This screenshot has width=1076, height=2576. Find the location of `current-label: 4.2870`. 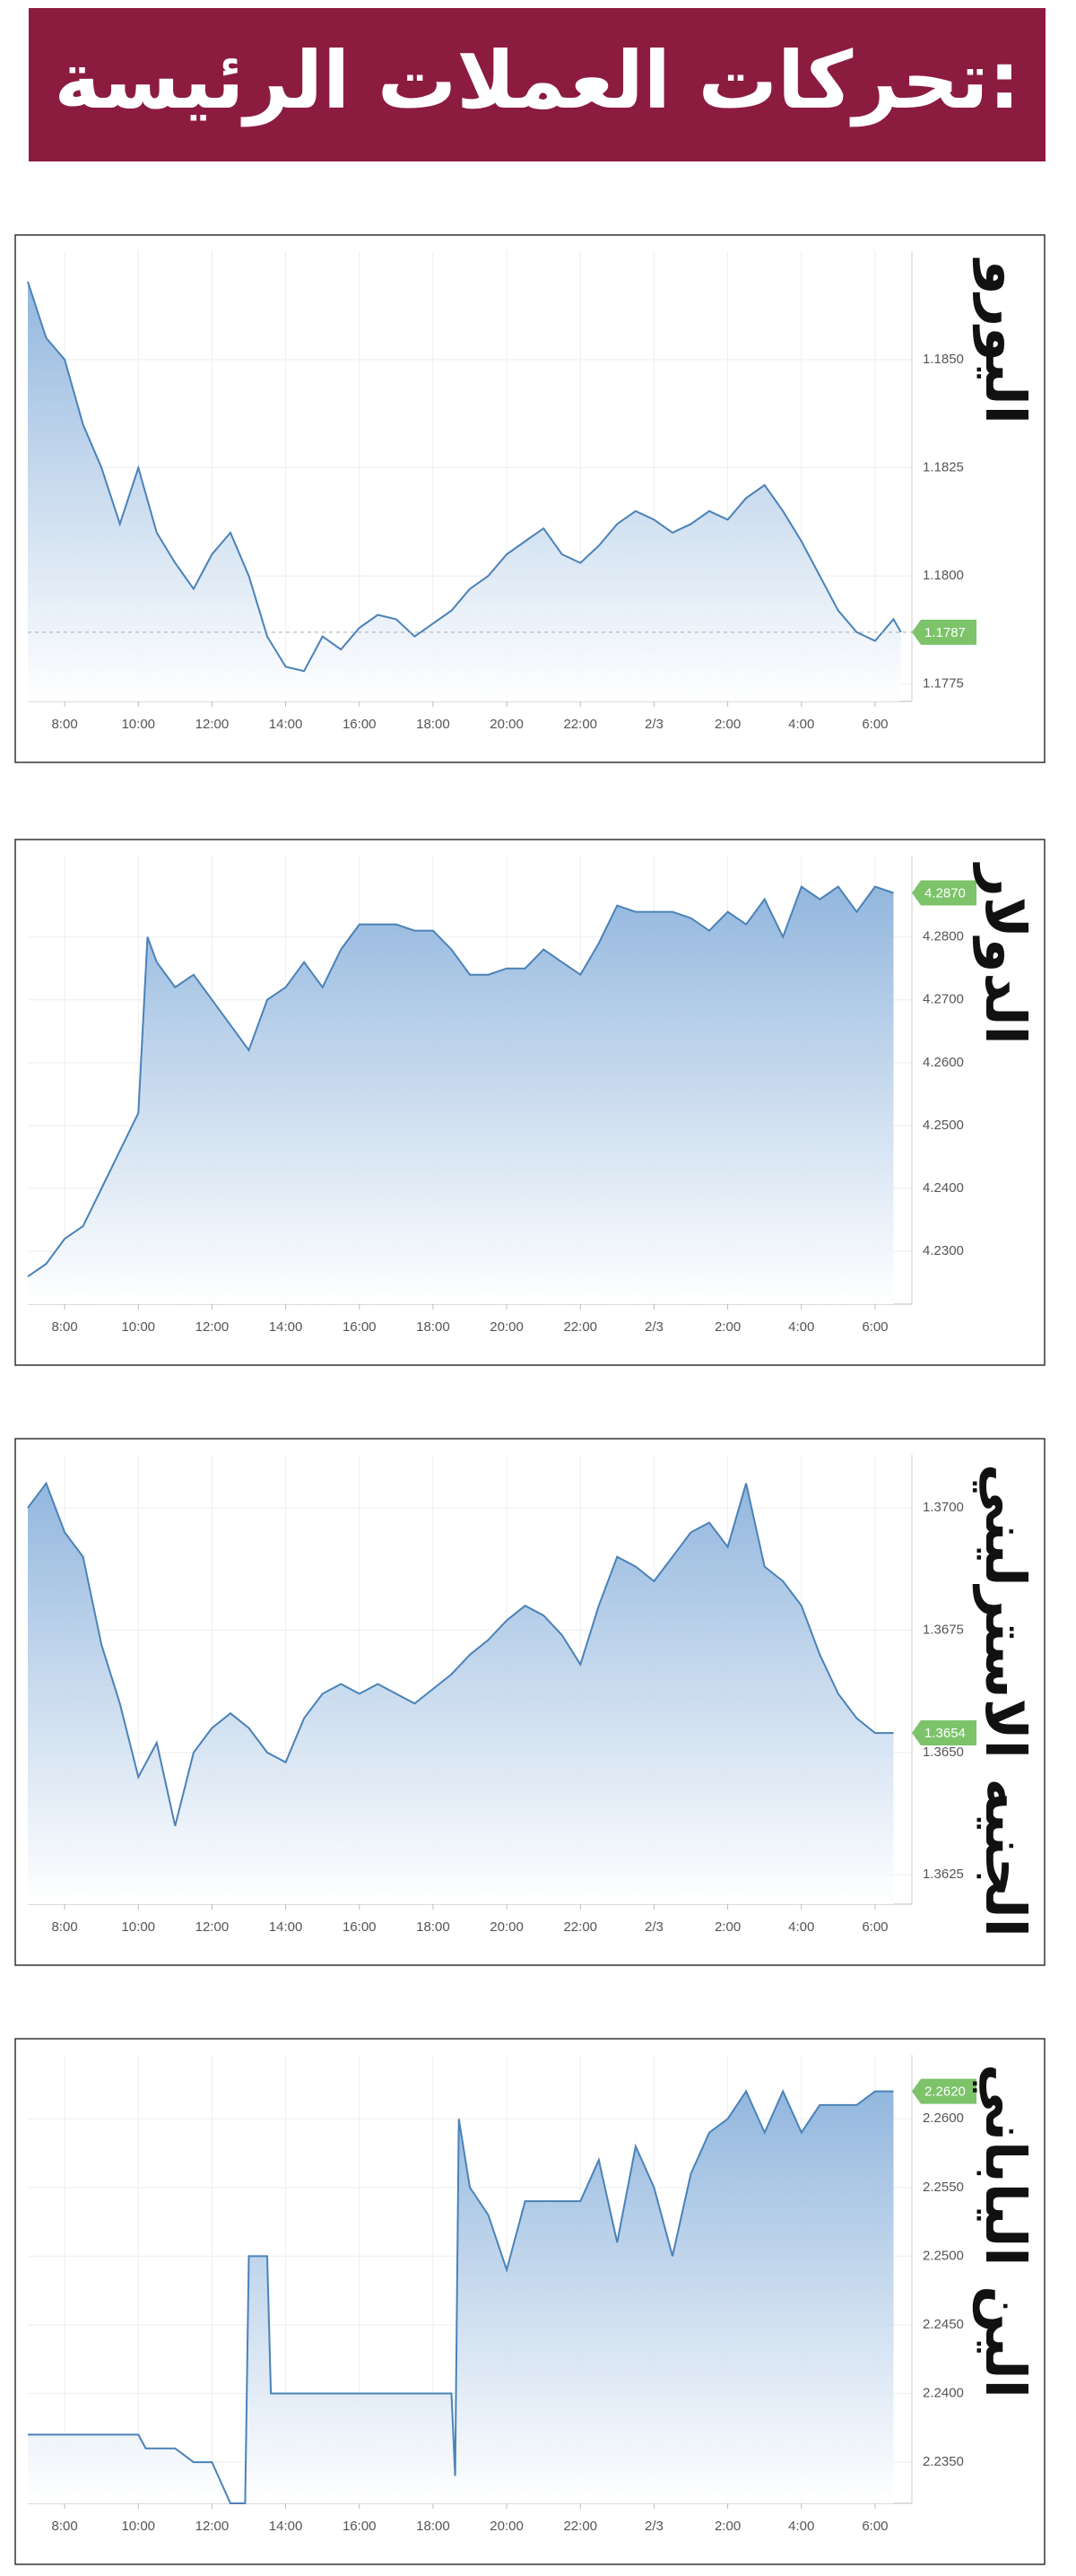

current-label: 4.2870 is located at coordinates (945, 893).